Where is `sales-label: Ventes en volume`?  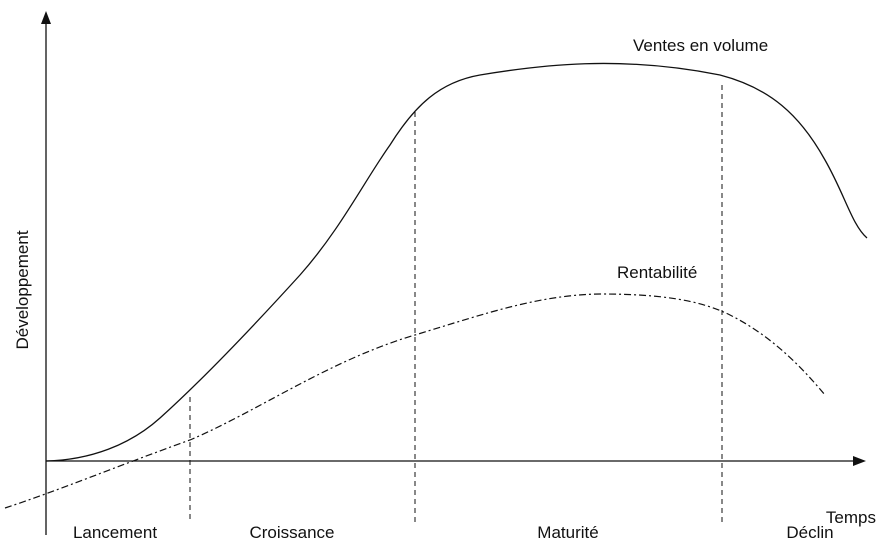
sales-label: Ventes en volume is located at coordinates (700, 45).